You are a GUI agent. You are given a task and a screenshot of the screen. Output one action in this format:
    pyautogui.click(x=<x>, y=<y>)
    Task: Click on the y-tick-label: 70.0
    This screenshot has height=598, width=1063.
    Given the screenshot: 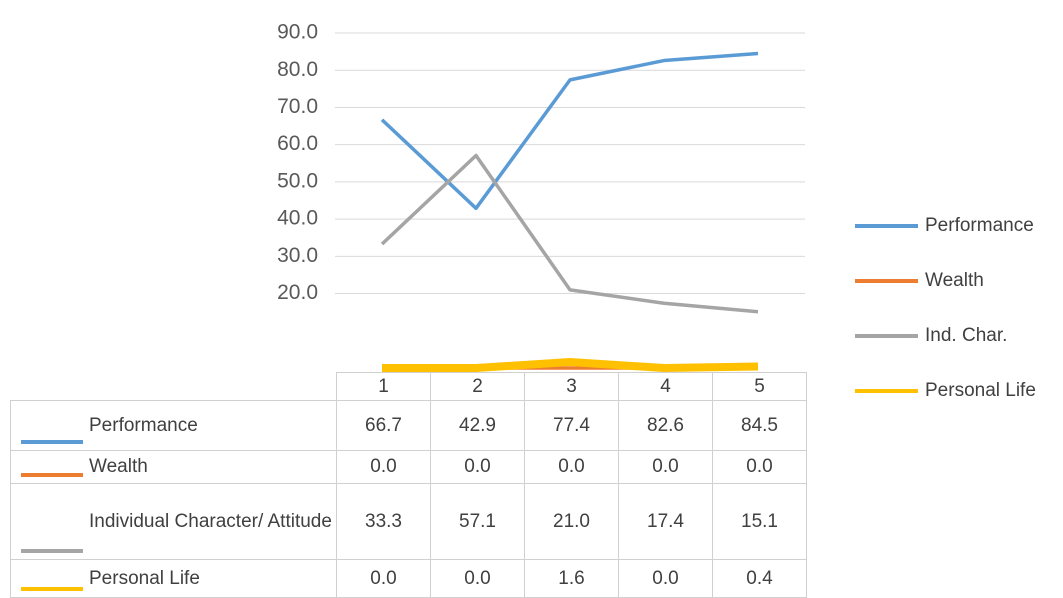 What is the action you would take?
    pyautogui.click(x=297, y=106)
    